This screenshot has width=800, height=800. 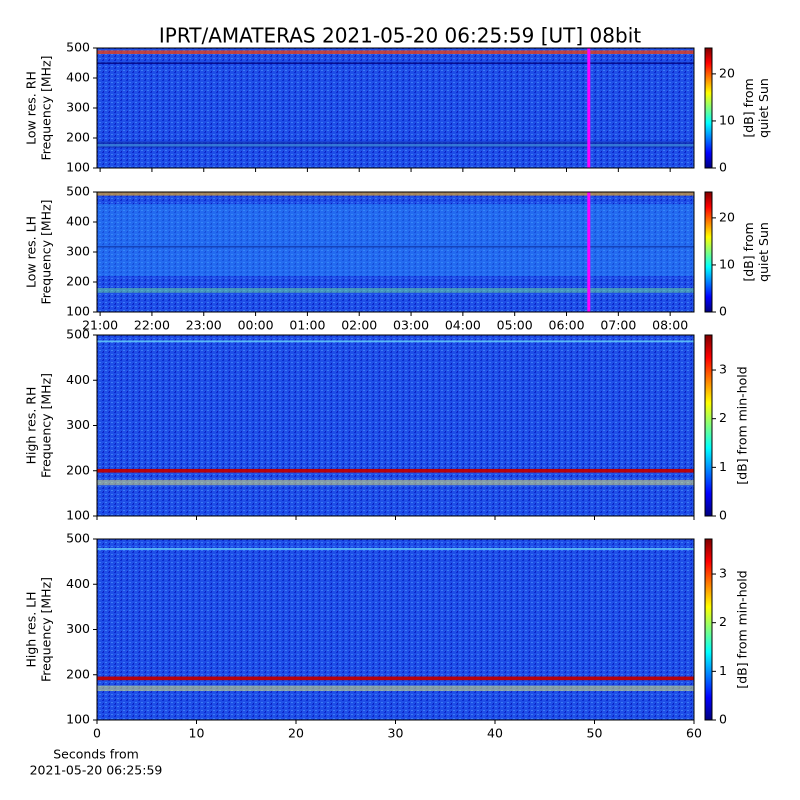 I want to click on y-axis-label: High res. LH, so click(x=31, y=629).